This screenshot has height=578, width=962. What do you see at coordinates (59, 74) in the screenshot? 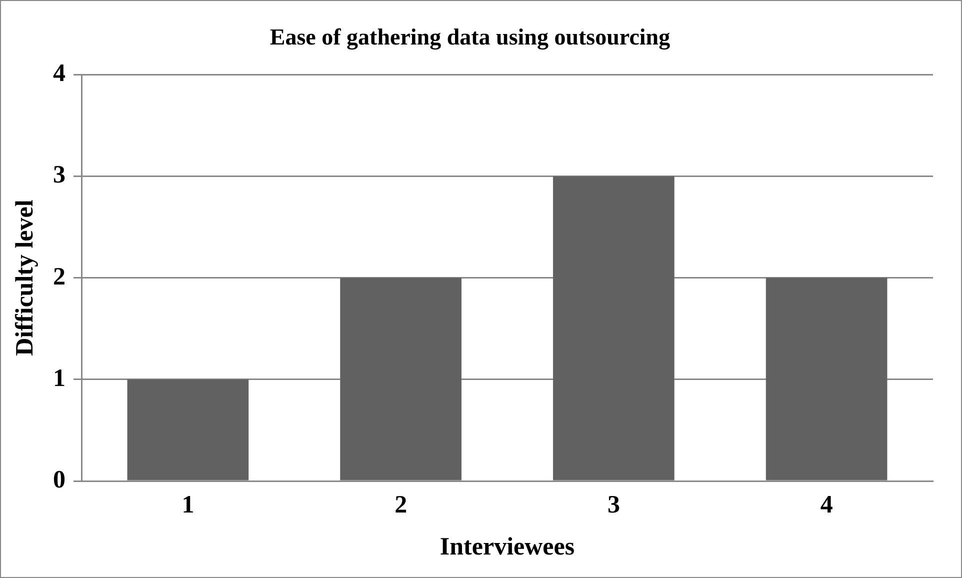
I see `y-tick-label: 4` at bounding box center [59, 74].